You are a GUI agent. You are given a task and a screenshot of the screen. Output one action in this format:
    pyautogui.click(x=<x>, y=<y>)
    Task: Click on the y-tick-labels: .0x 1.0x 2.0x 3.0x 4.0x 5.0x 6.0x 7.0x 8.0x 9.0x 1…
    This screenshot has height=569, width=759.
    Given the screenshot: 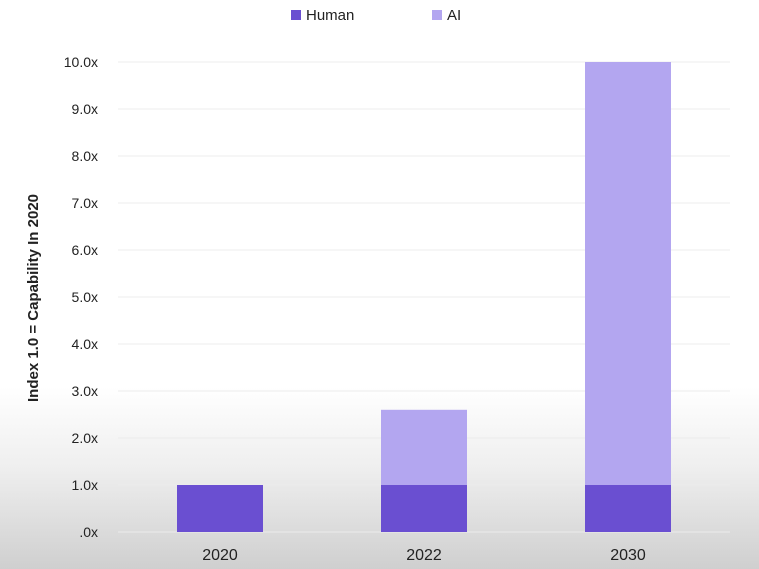 What is the action you would take?
    pyautogui.click(x=81, y=297)
    